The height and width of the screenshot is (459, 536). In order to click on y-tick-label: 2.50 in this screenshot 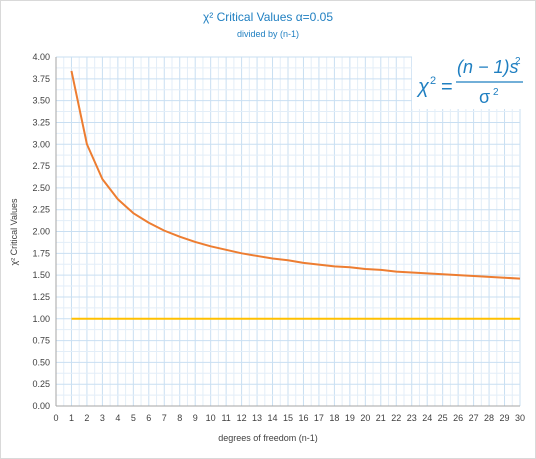, I will do `click(41, 188)`.